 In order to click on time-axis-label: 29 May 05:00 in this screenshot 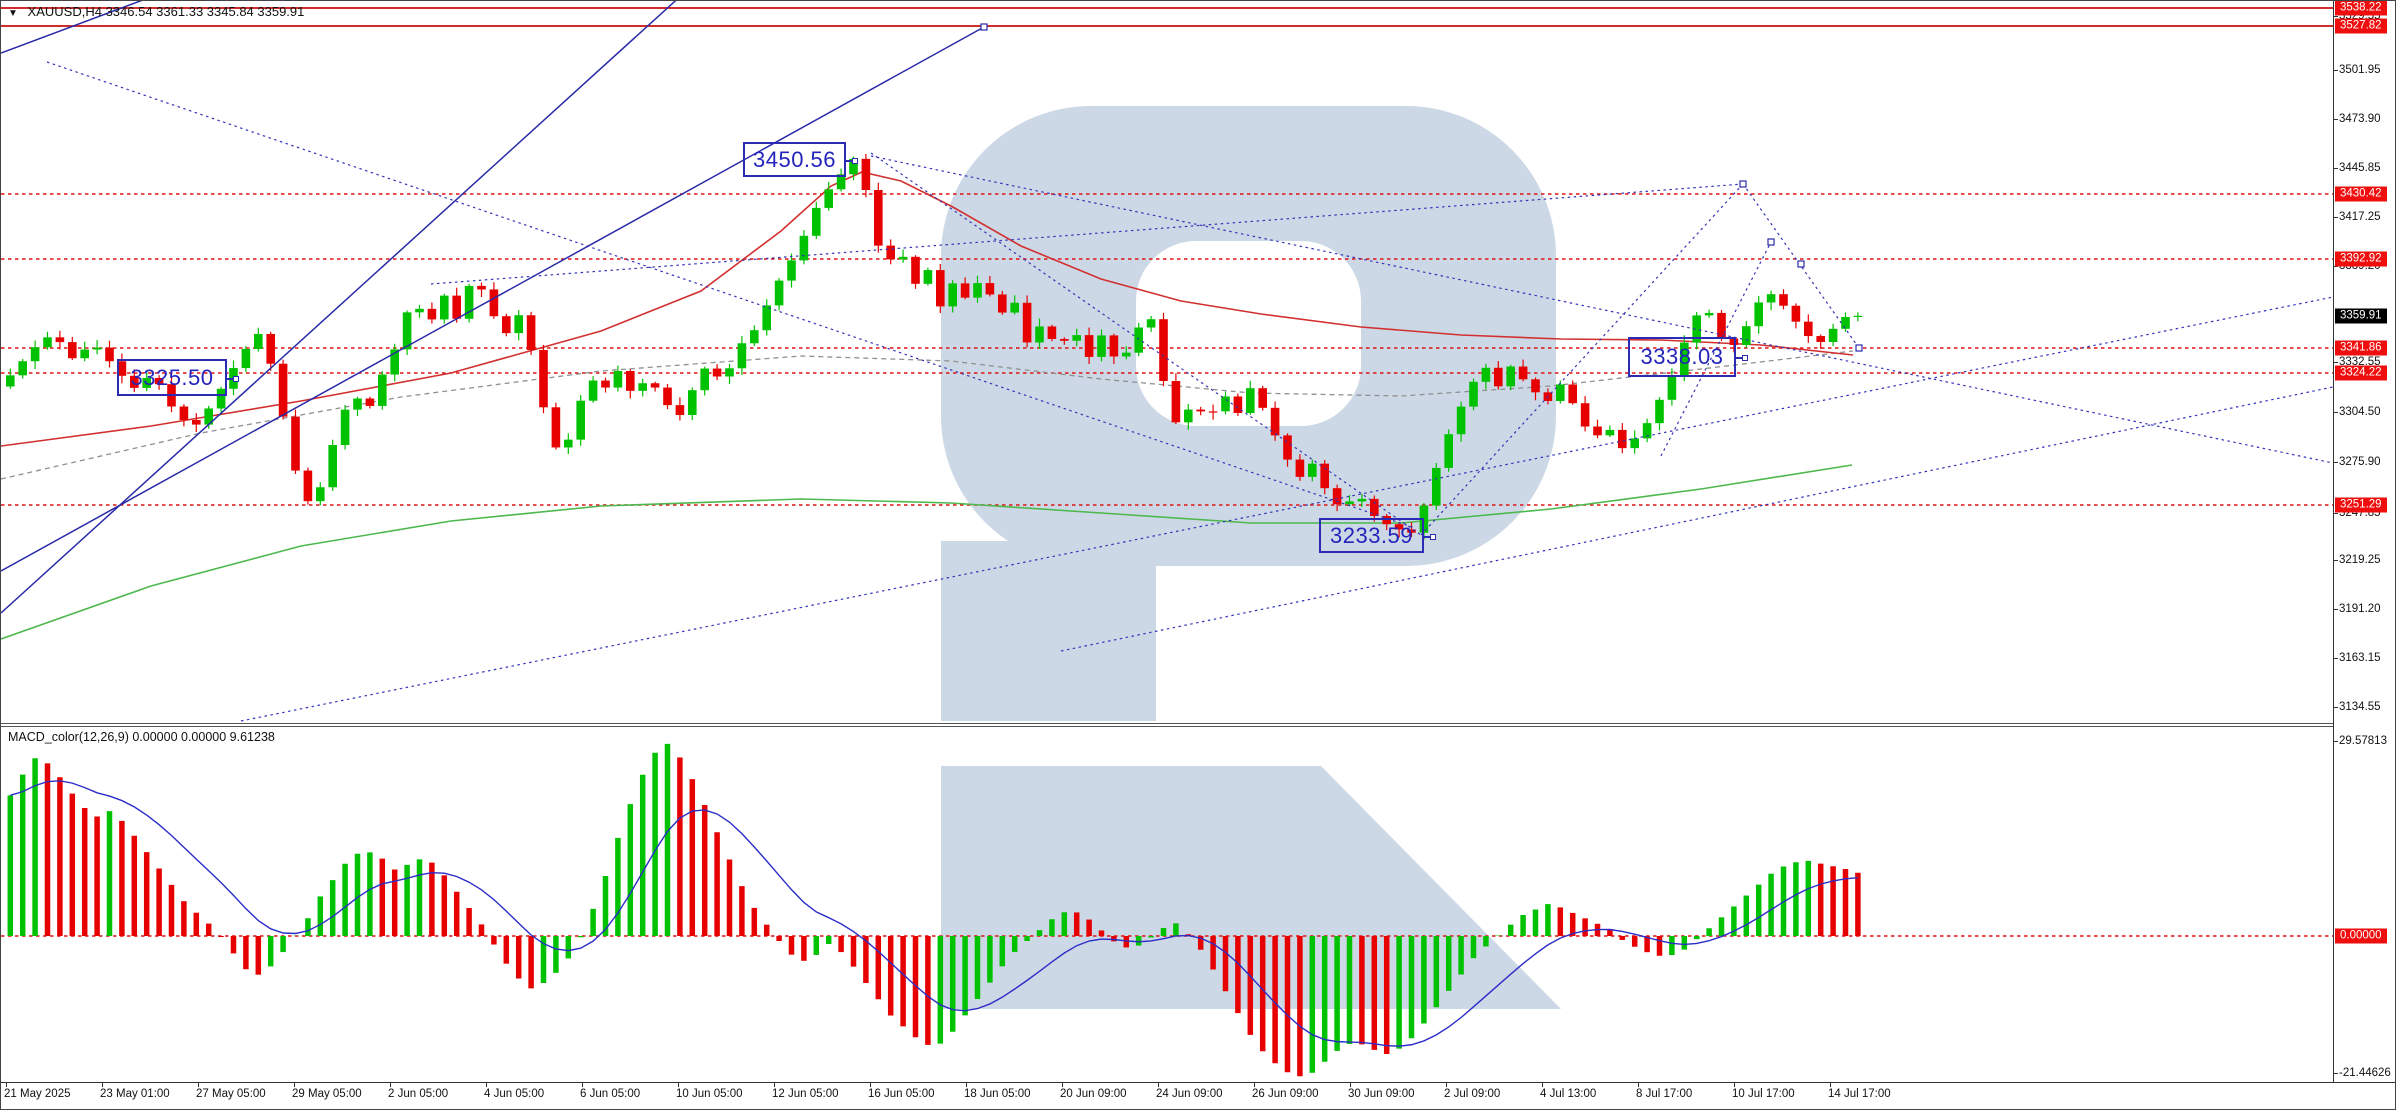, I will do `click(327, 1094)`.